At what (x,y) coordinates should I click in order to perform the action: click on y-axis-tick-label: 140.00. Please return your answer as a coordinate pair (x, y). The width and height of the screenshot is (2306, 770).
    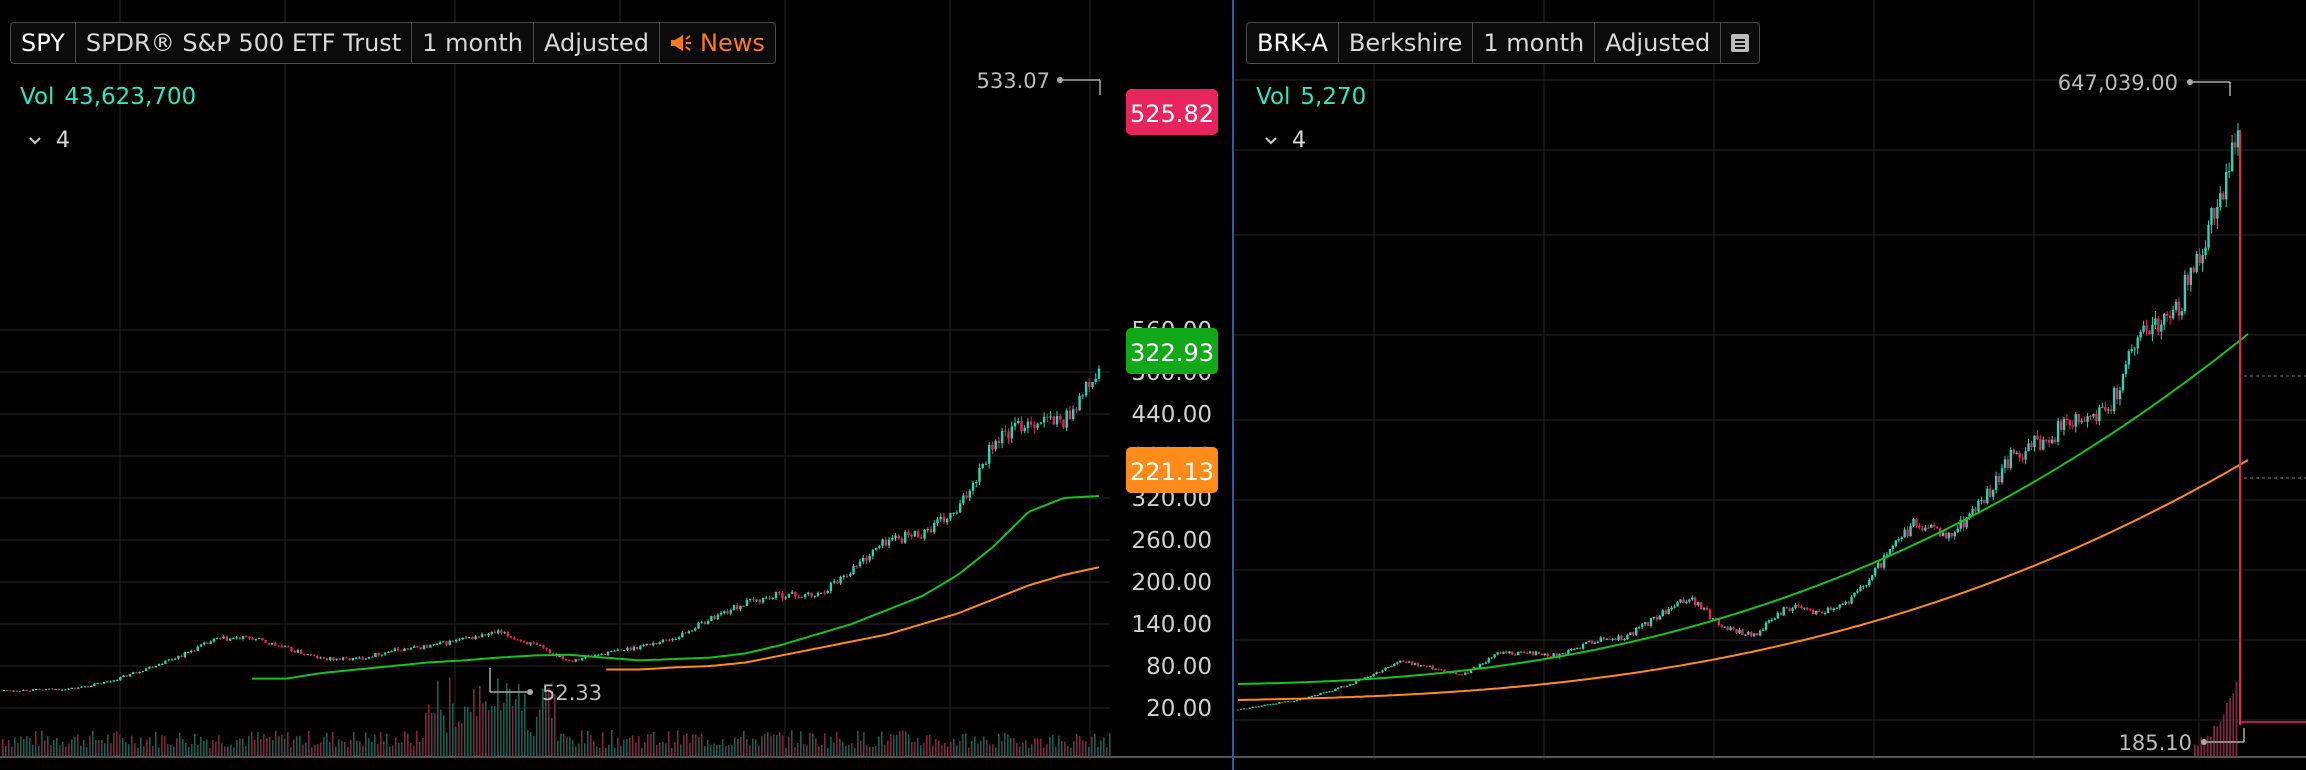
    Looking at the image, I should click on (1172, 625).